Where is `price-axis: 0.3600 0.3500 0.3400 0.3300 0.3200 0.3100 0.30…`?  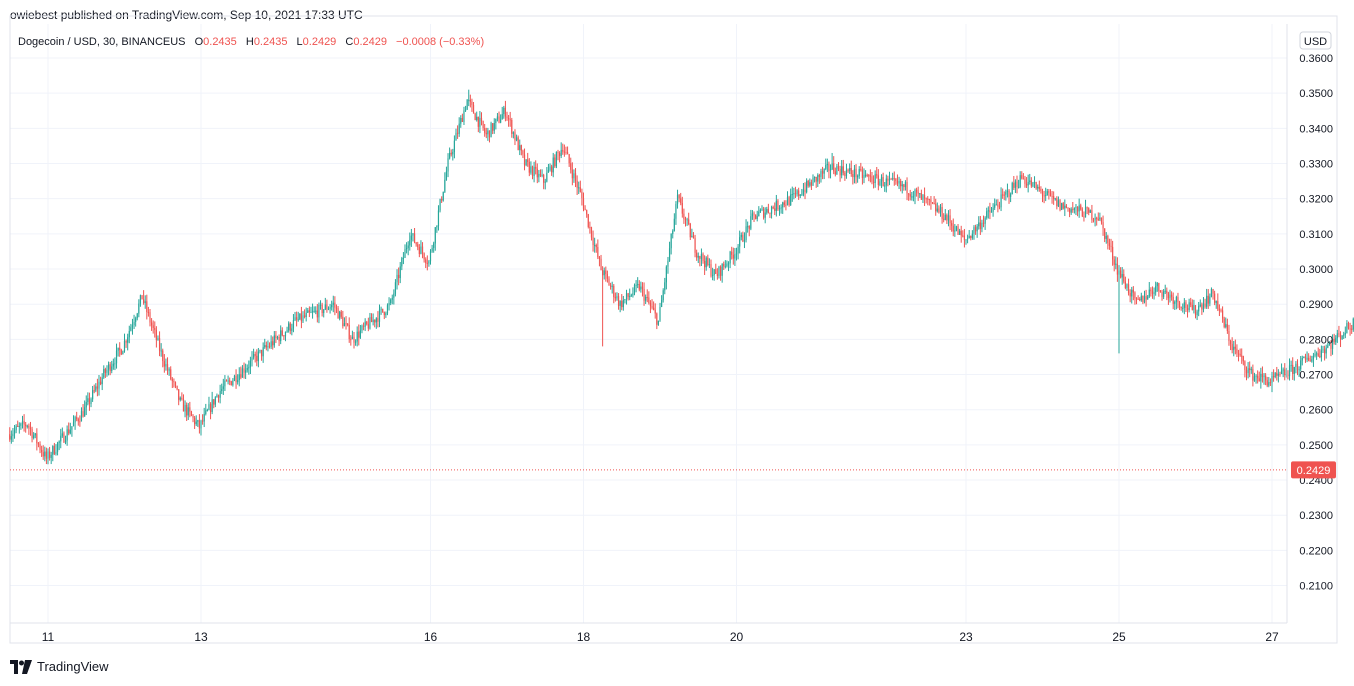 price-axis: 0.3600 0.3500 0.3400 0.3300 0.3200 0.3100 0.30… is located at coordinates (1316, 323).